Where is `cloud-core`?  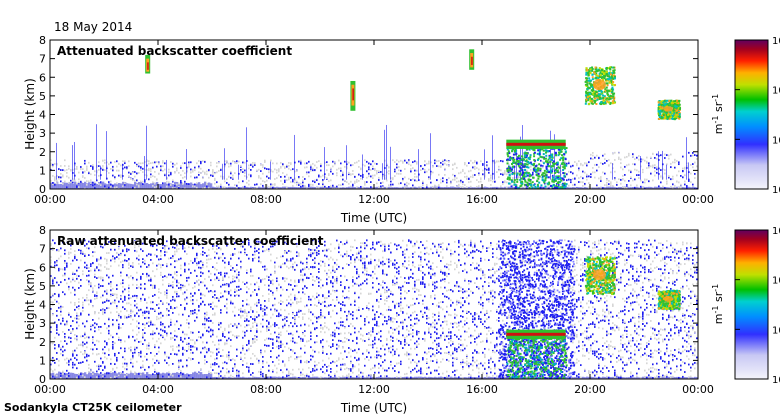
cloud-core is located at coordinates (599, 85).